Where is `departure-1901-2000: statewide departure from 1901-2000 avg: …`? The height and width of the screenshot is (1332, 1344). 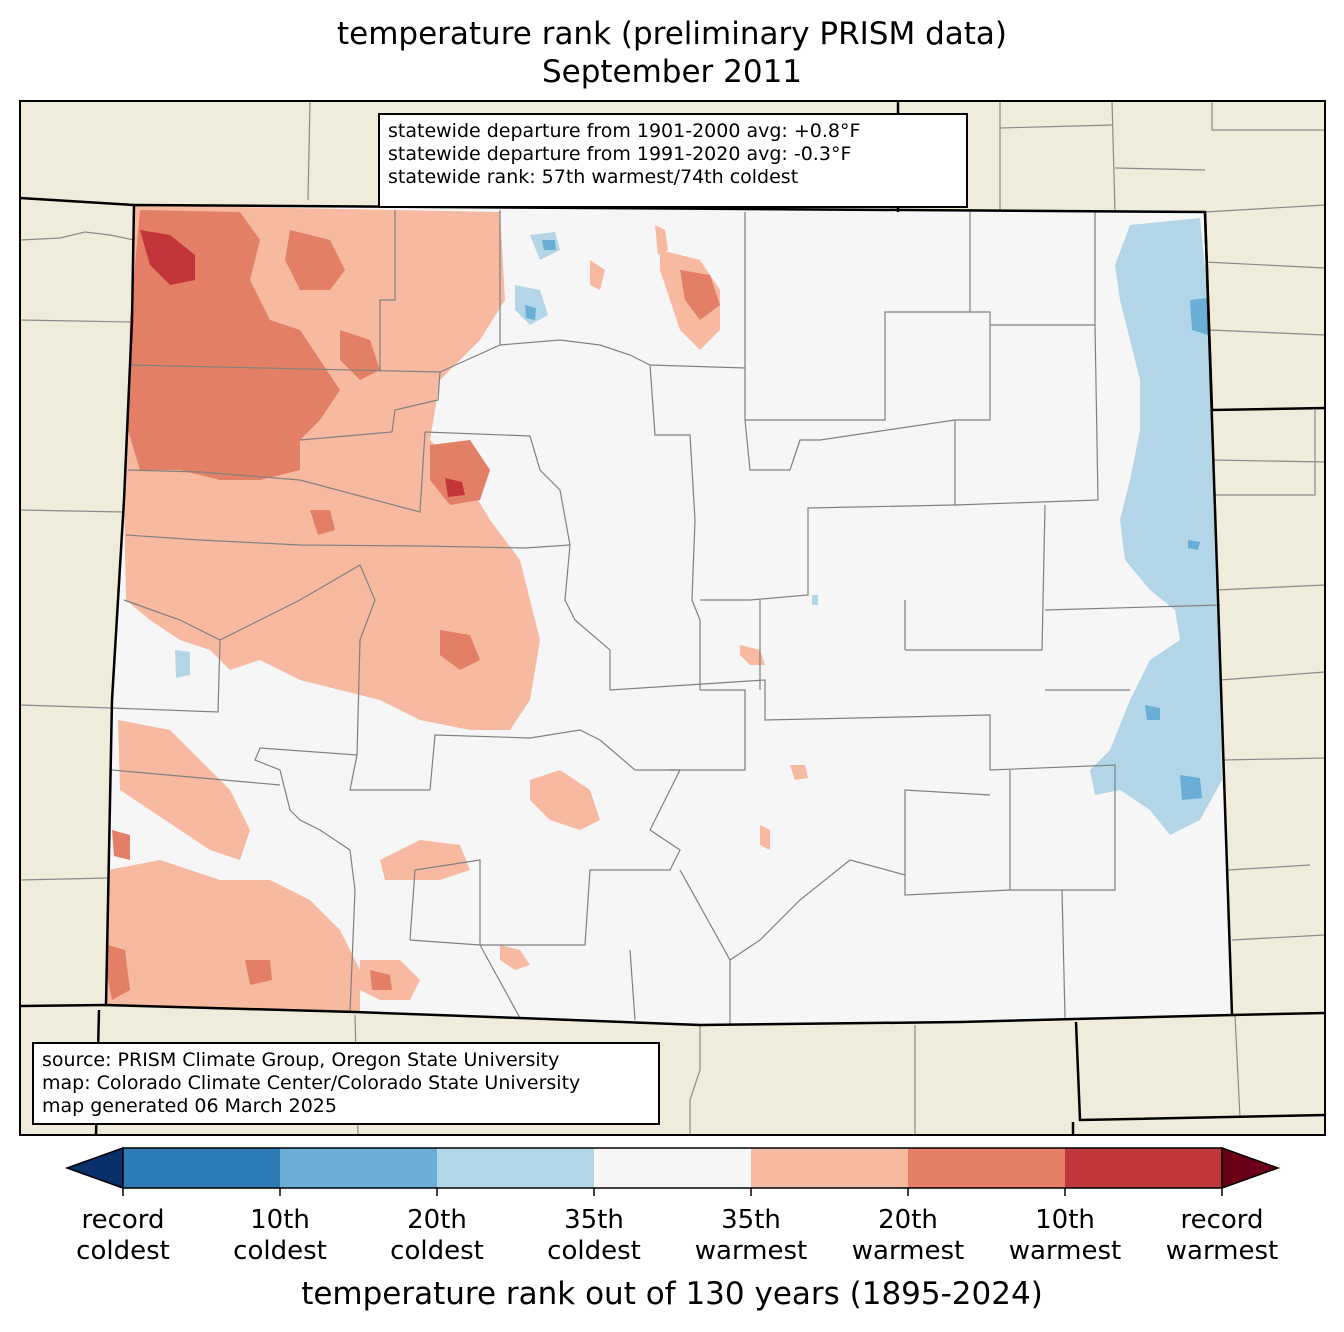 departure-1901-2000: statewide departure from 1901-2000 avg: … is located at coordinates (624, 131).